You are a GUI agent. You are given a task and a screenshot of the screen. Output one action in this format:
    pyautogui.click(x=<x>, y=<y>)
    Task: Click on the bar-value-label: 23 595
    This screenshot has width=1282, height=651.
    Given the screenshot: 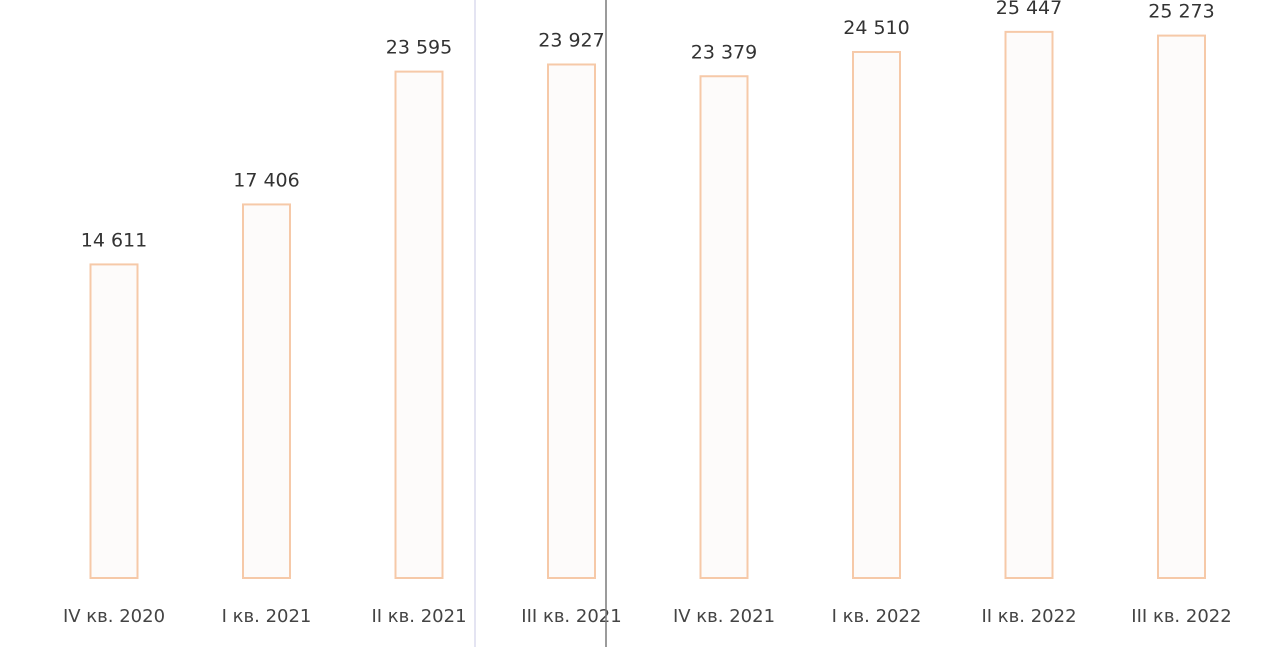 What is the action you would take?
    pyautogui.click(x=419, y=48)
    